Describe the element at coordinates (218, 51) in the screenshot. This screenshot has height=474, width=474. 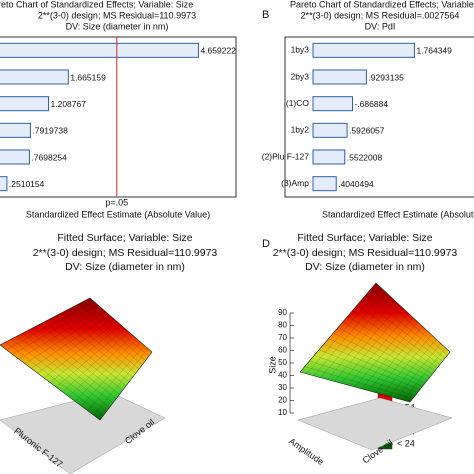
I see `value-label: 4.659222` at that location.